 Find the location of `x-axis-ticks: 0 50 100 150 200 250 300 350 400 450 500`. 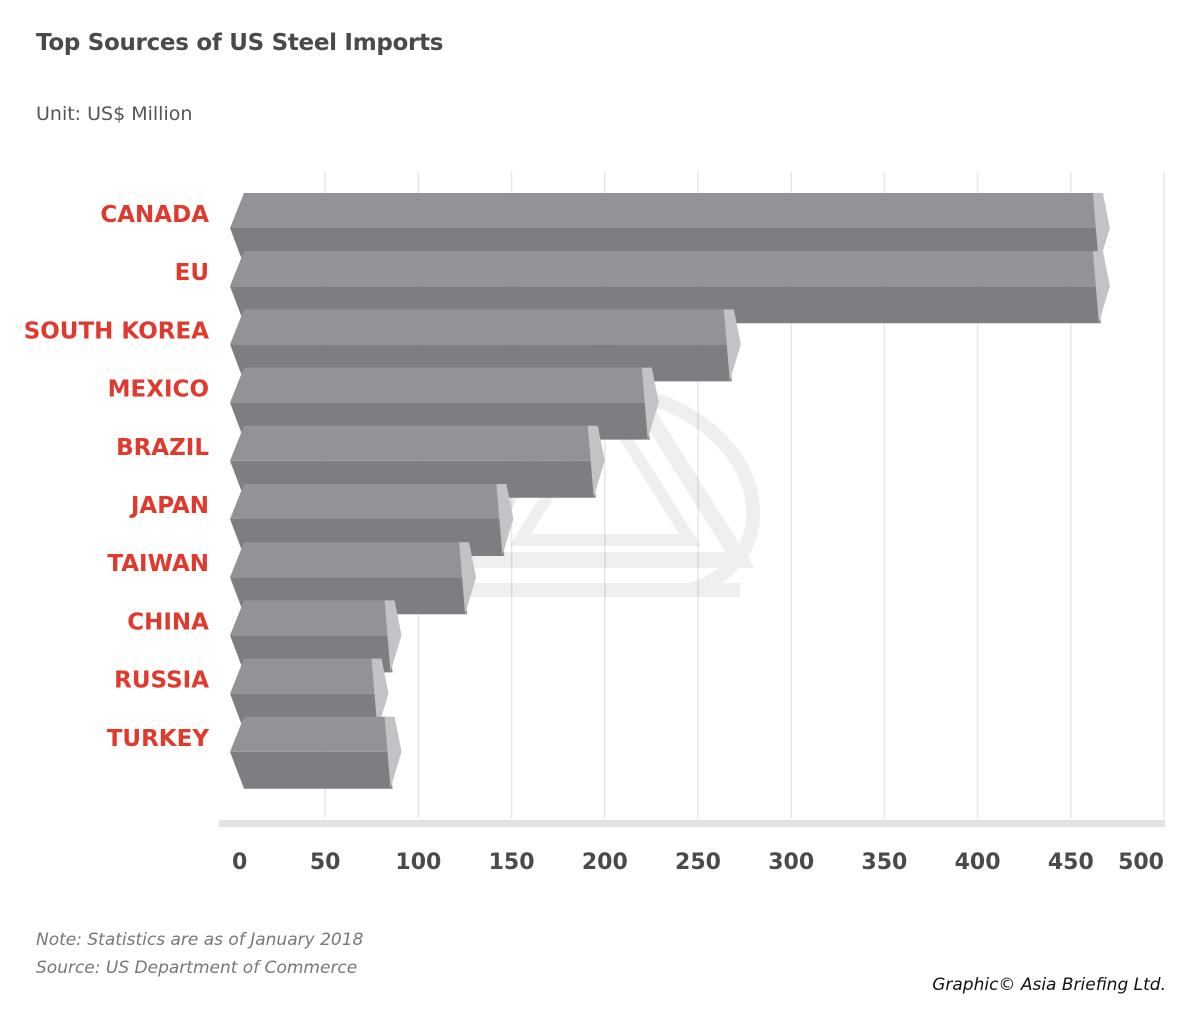

x-axis-ticks: 0 50 100 150 200 250 300 350 400 450 500 is located at coordinates (698, 862).